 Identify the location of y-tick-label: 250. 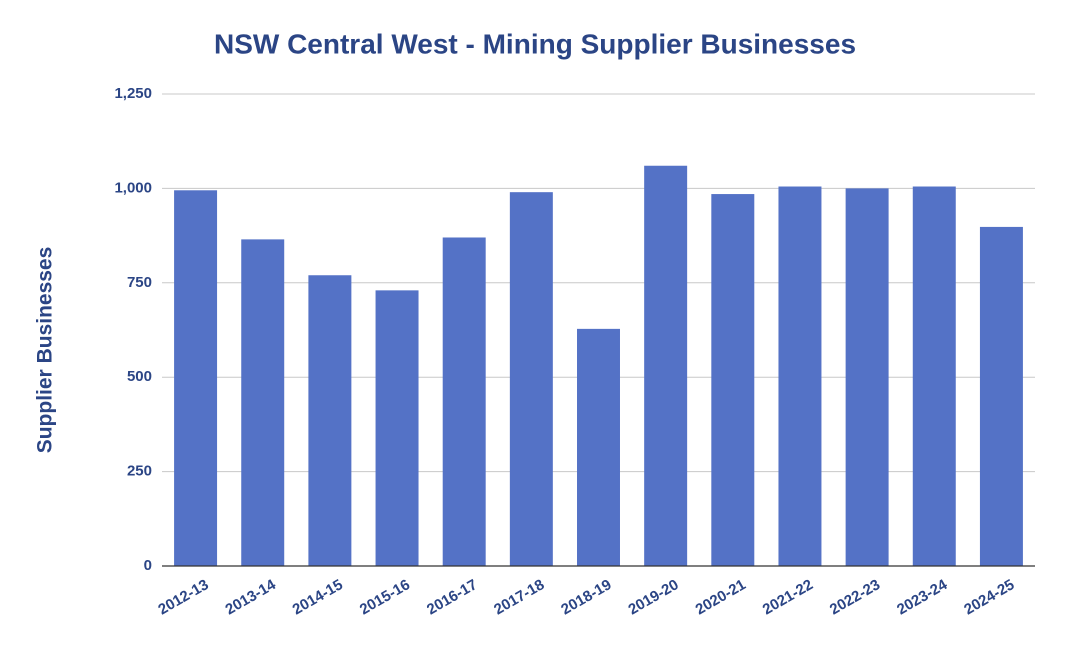
(139, 471).